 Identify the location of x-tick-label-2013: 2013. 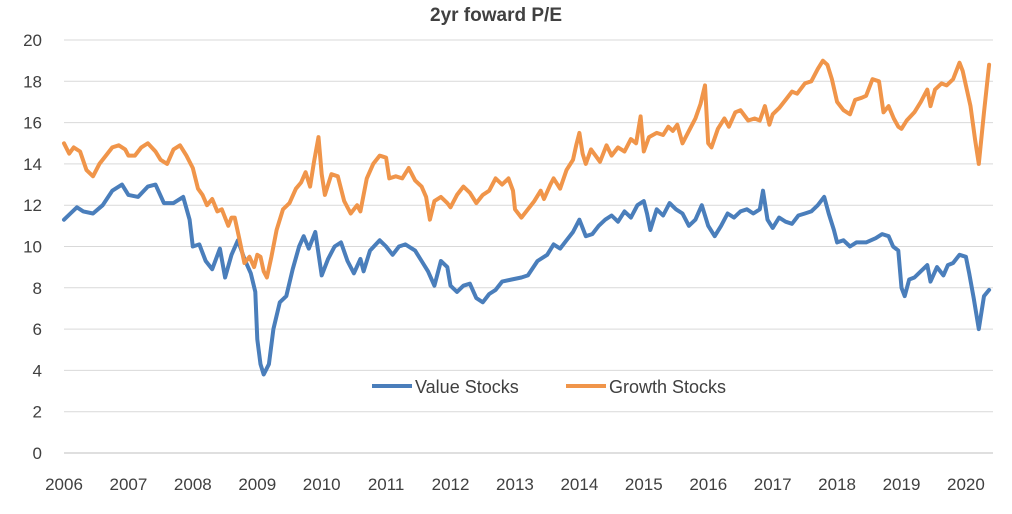
(515, 484).